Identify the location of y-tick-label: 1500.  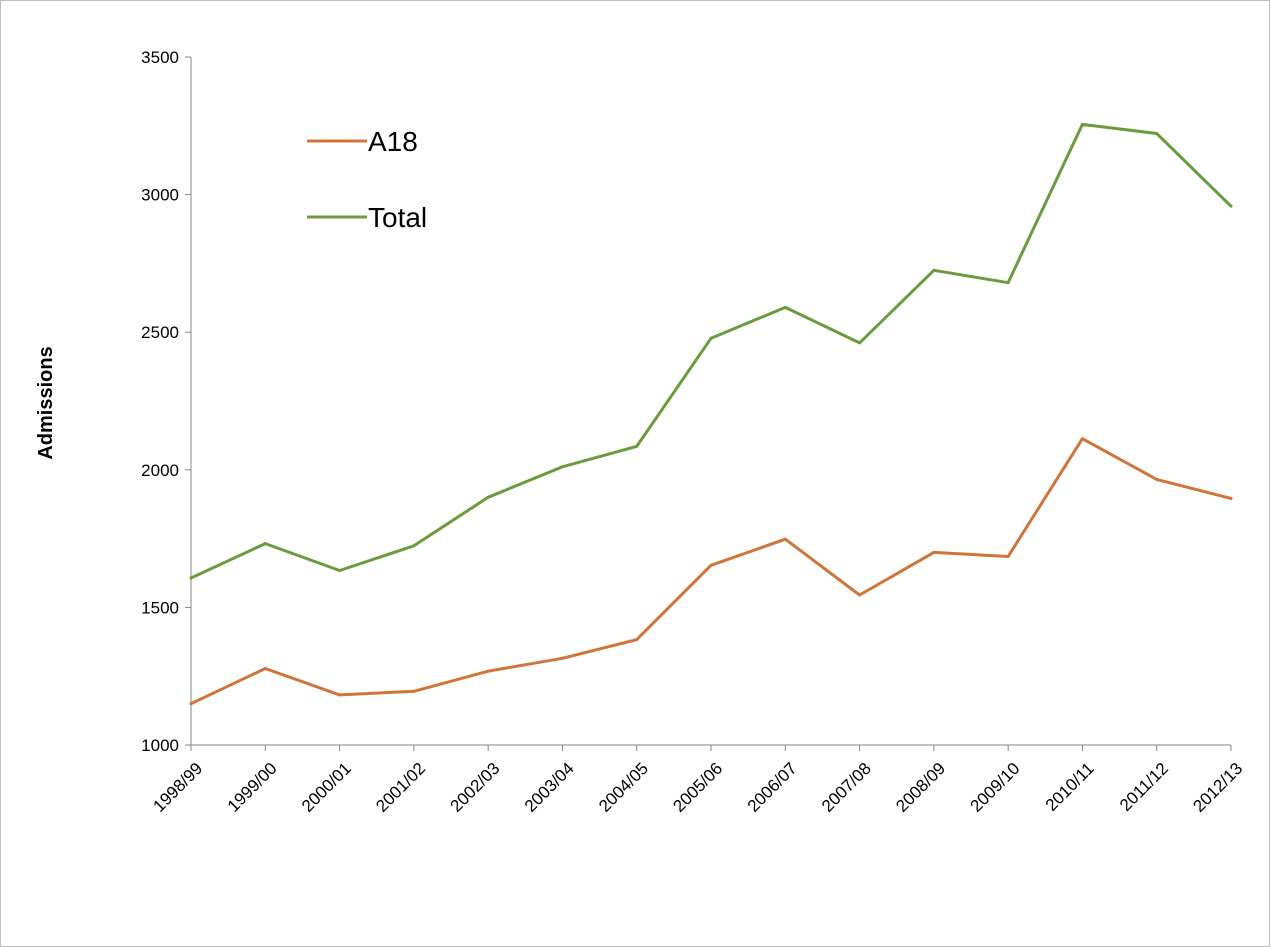
(160, 607).